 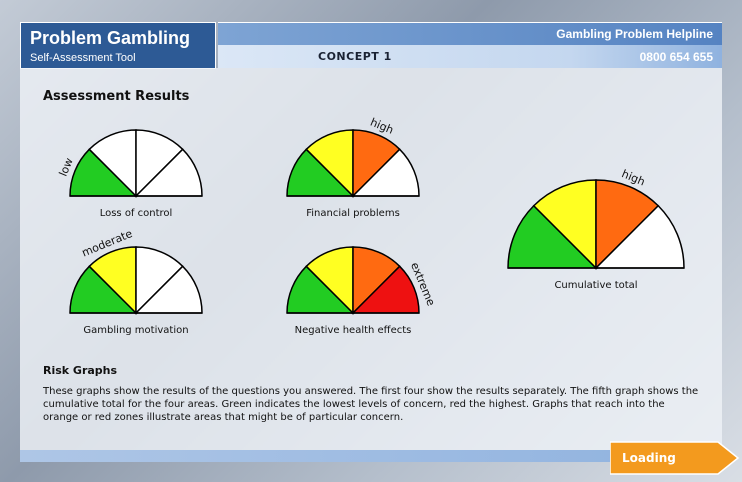 What do you see at coordinates (136, 213) in the screenshot?
I see `gauge-label: Loss of control` at bounding box center [136, 213].